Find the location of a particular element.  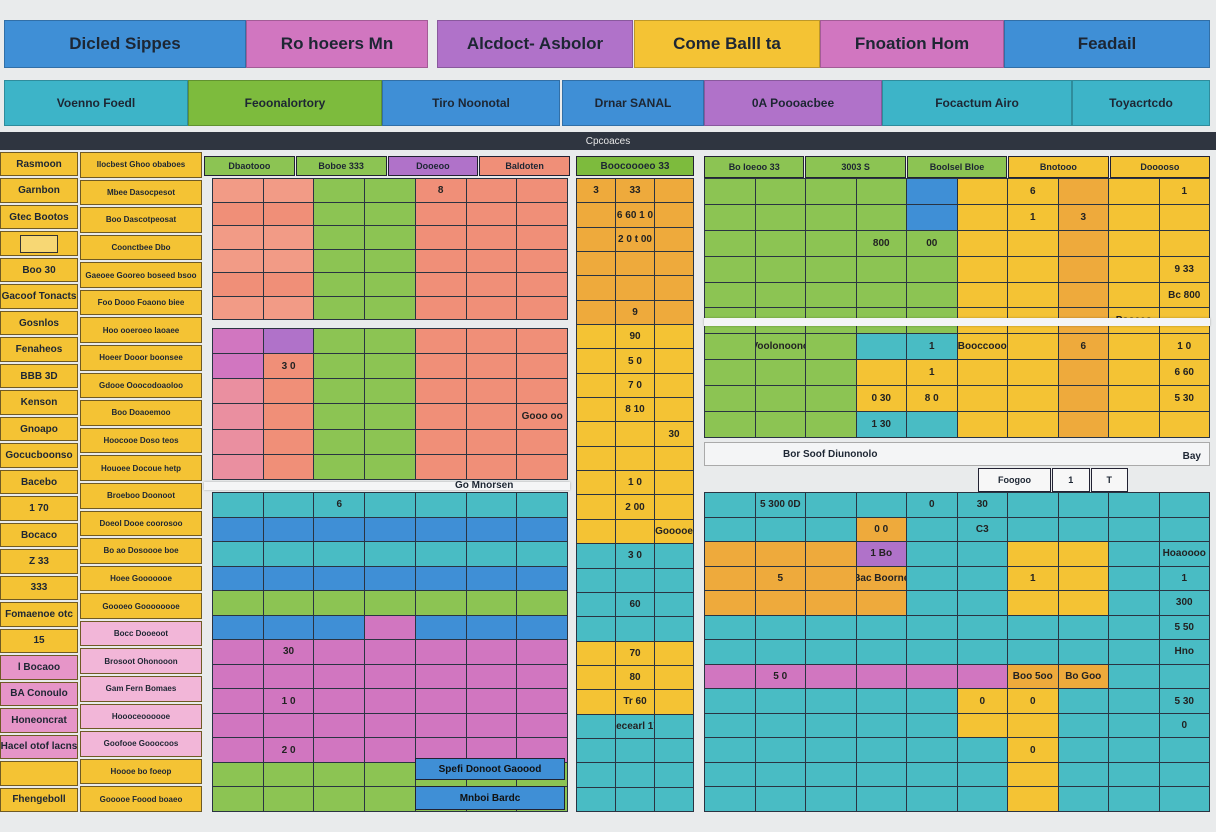

mid-cell: 3 0 is located at coordinates (635, 556).